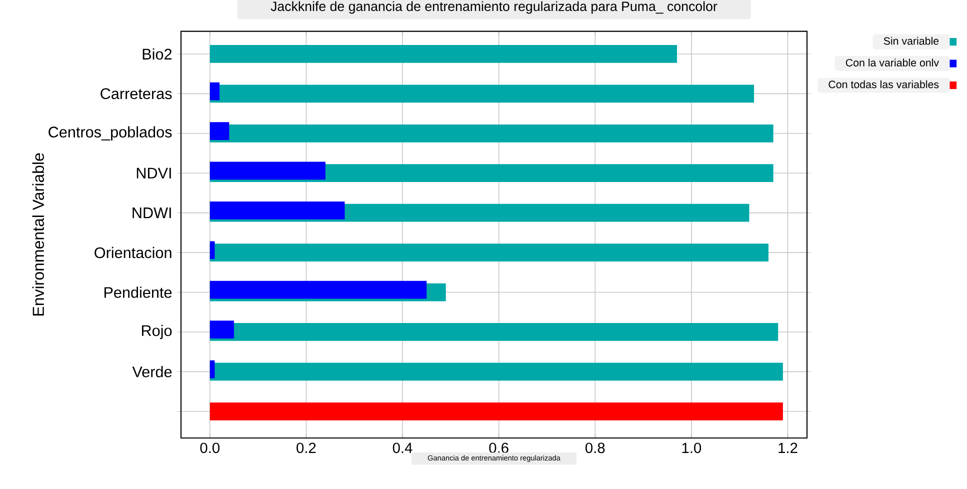 The image size is (967, 489). Describe the element at coordinates (136, 94) in the screenshot. I see `y-tick-label: Carreteras` at that location.